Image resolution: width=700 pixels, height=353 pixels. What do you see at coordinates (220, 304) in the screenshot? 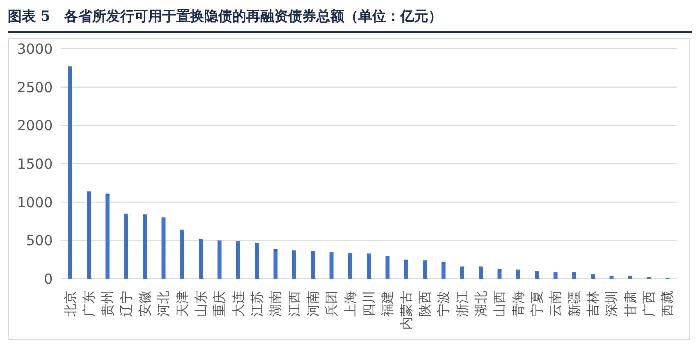
I see `x-tick-label: 重庆` at bounding box center [220, 304].